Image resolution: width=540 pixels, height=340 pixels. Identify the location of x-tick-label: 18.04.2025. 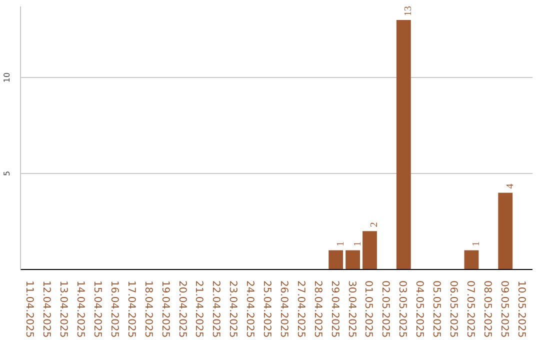
(148, 309).